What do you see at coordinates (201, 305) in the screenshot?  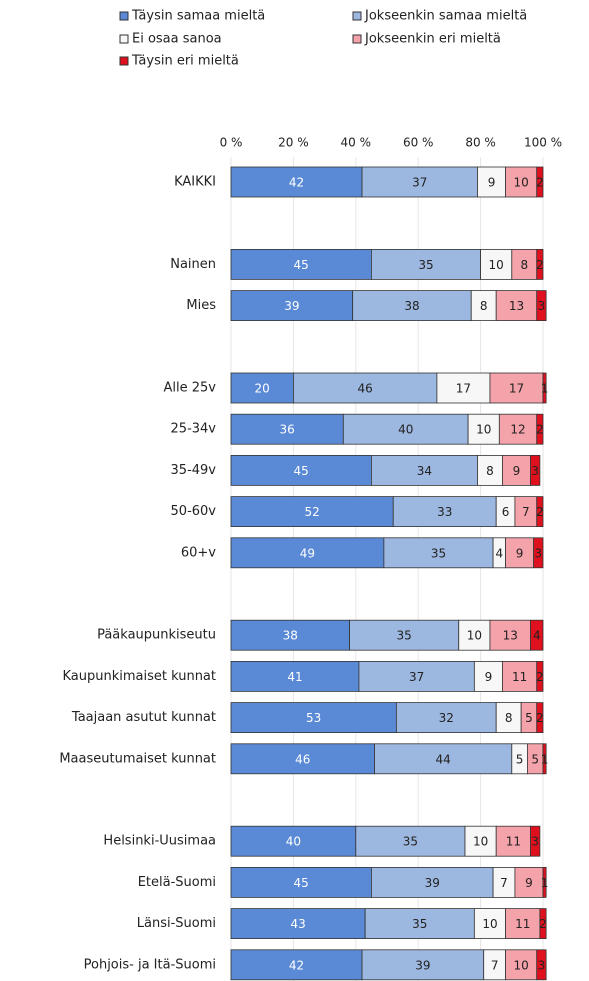 I see `category-label: Mies` at bounding box center [201, 305].